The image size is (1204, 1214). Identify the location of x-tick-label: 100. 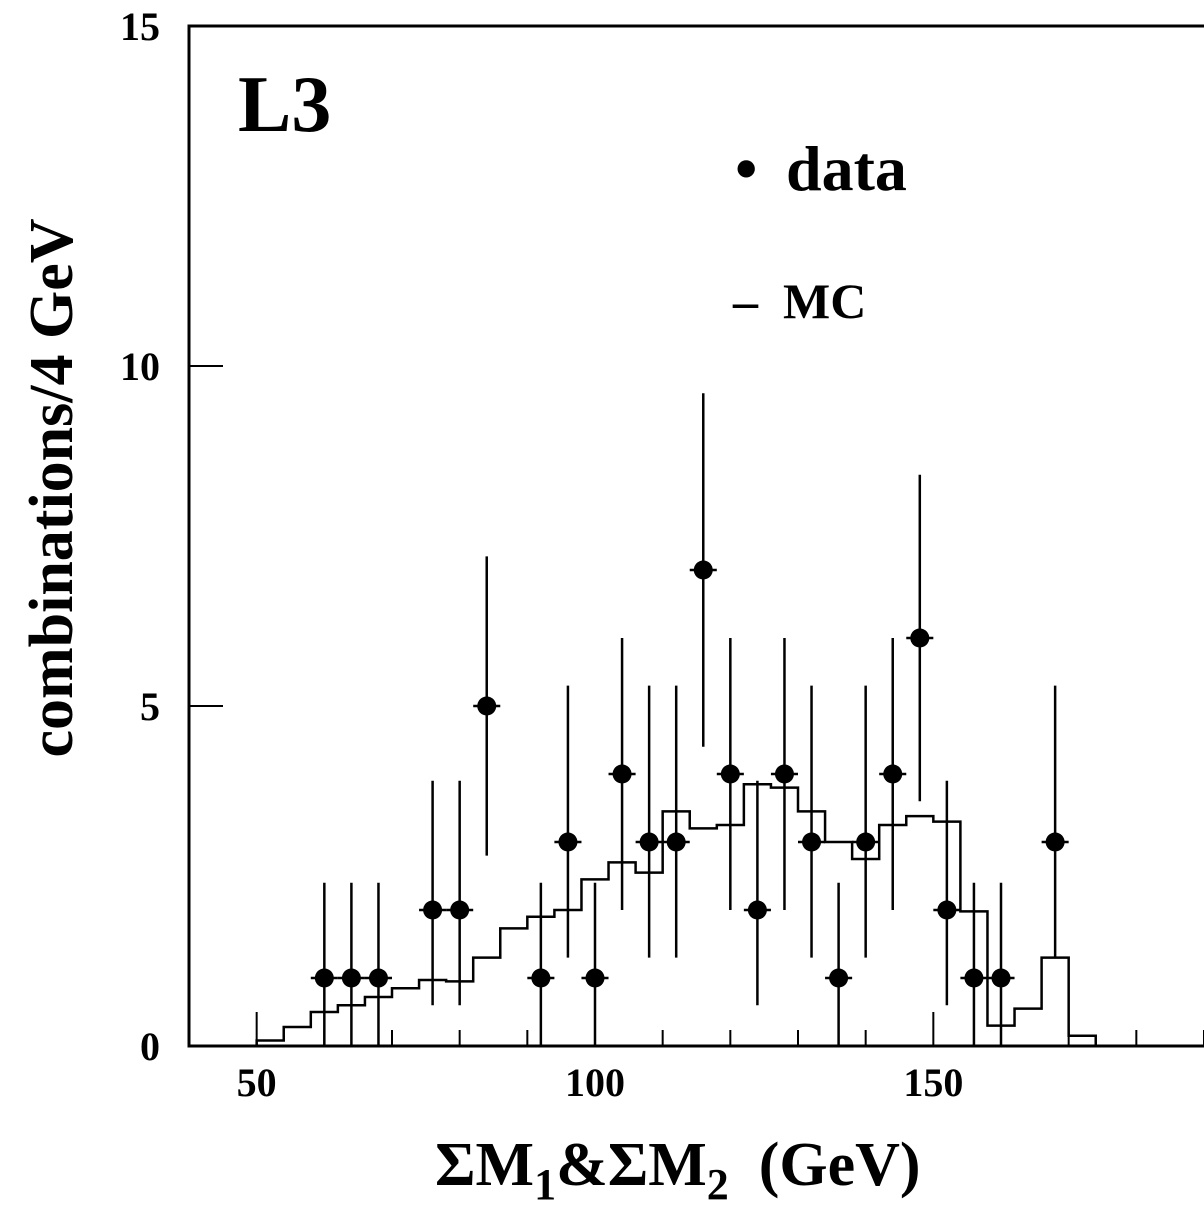
(595, 1082).